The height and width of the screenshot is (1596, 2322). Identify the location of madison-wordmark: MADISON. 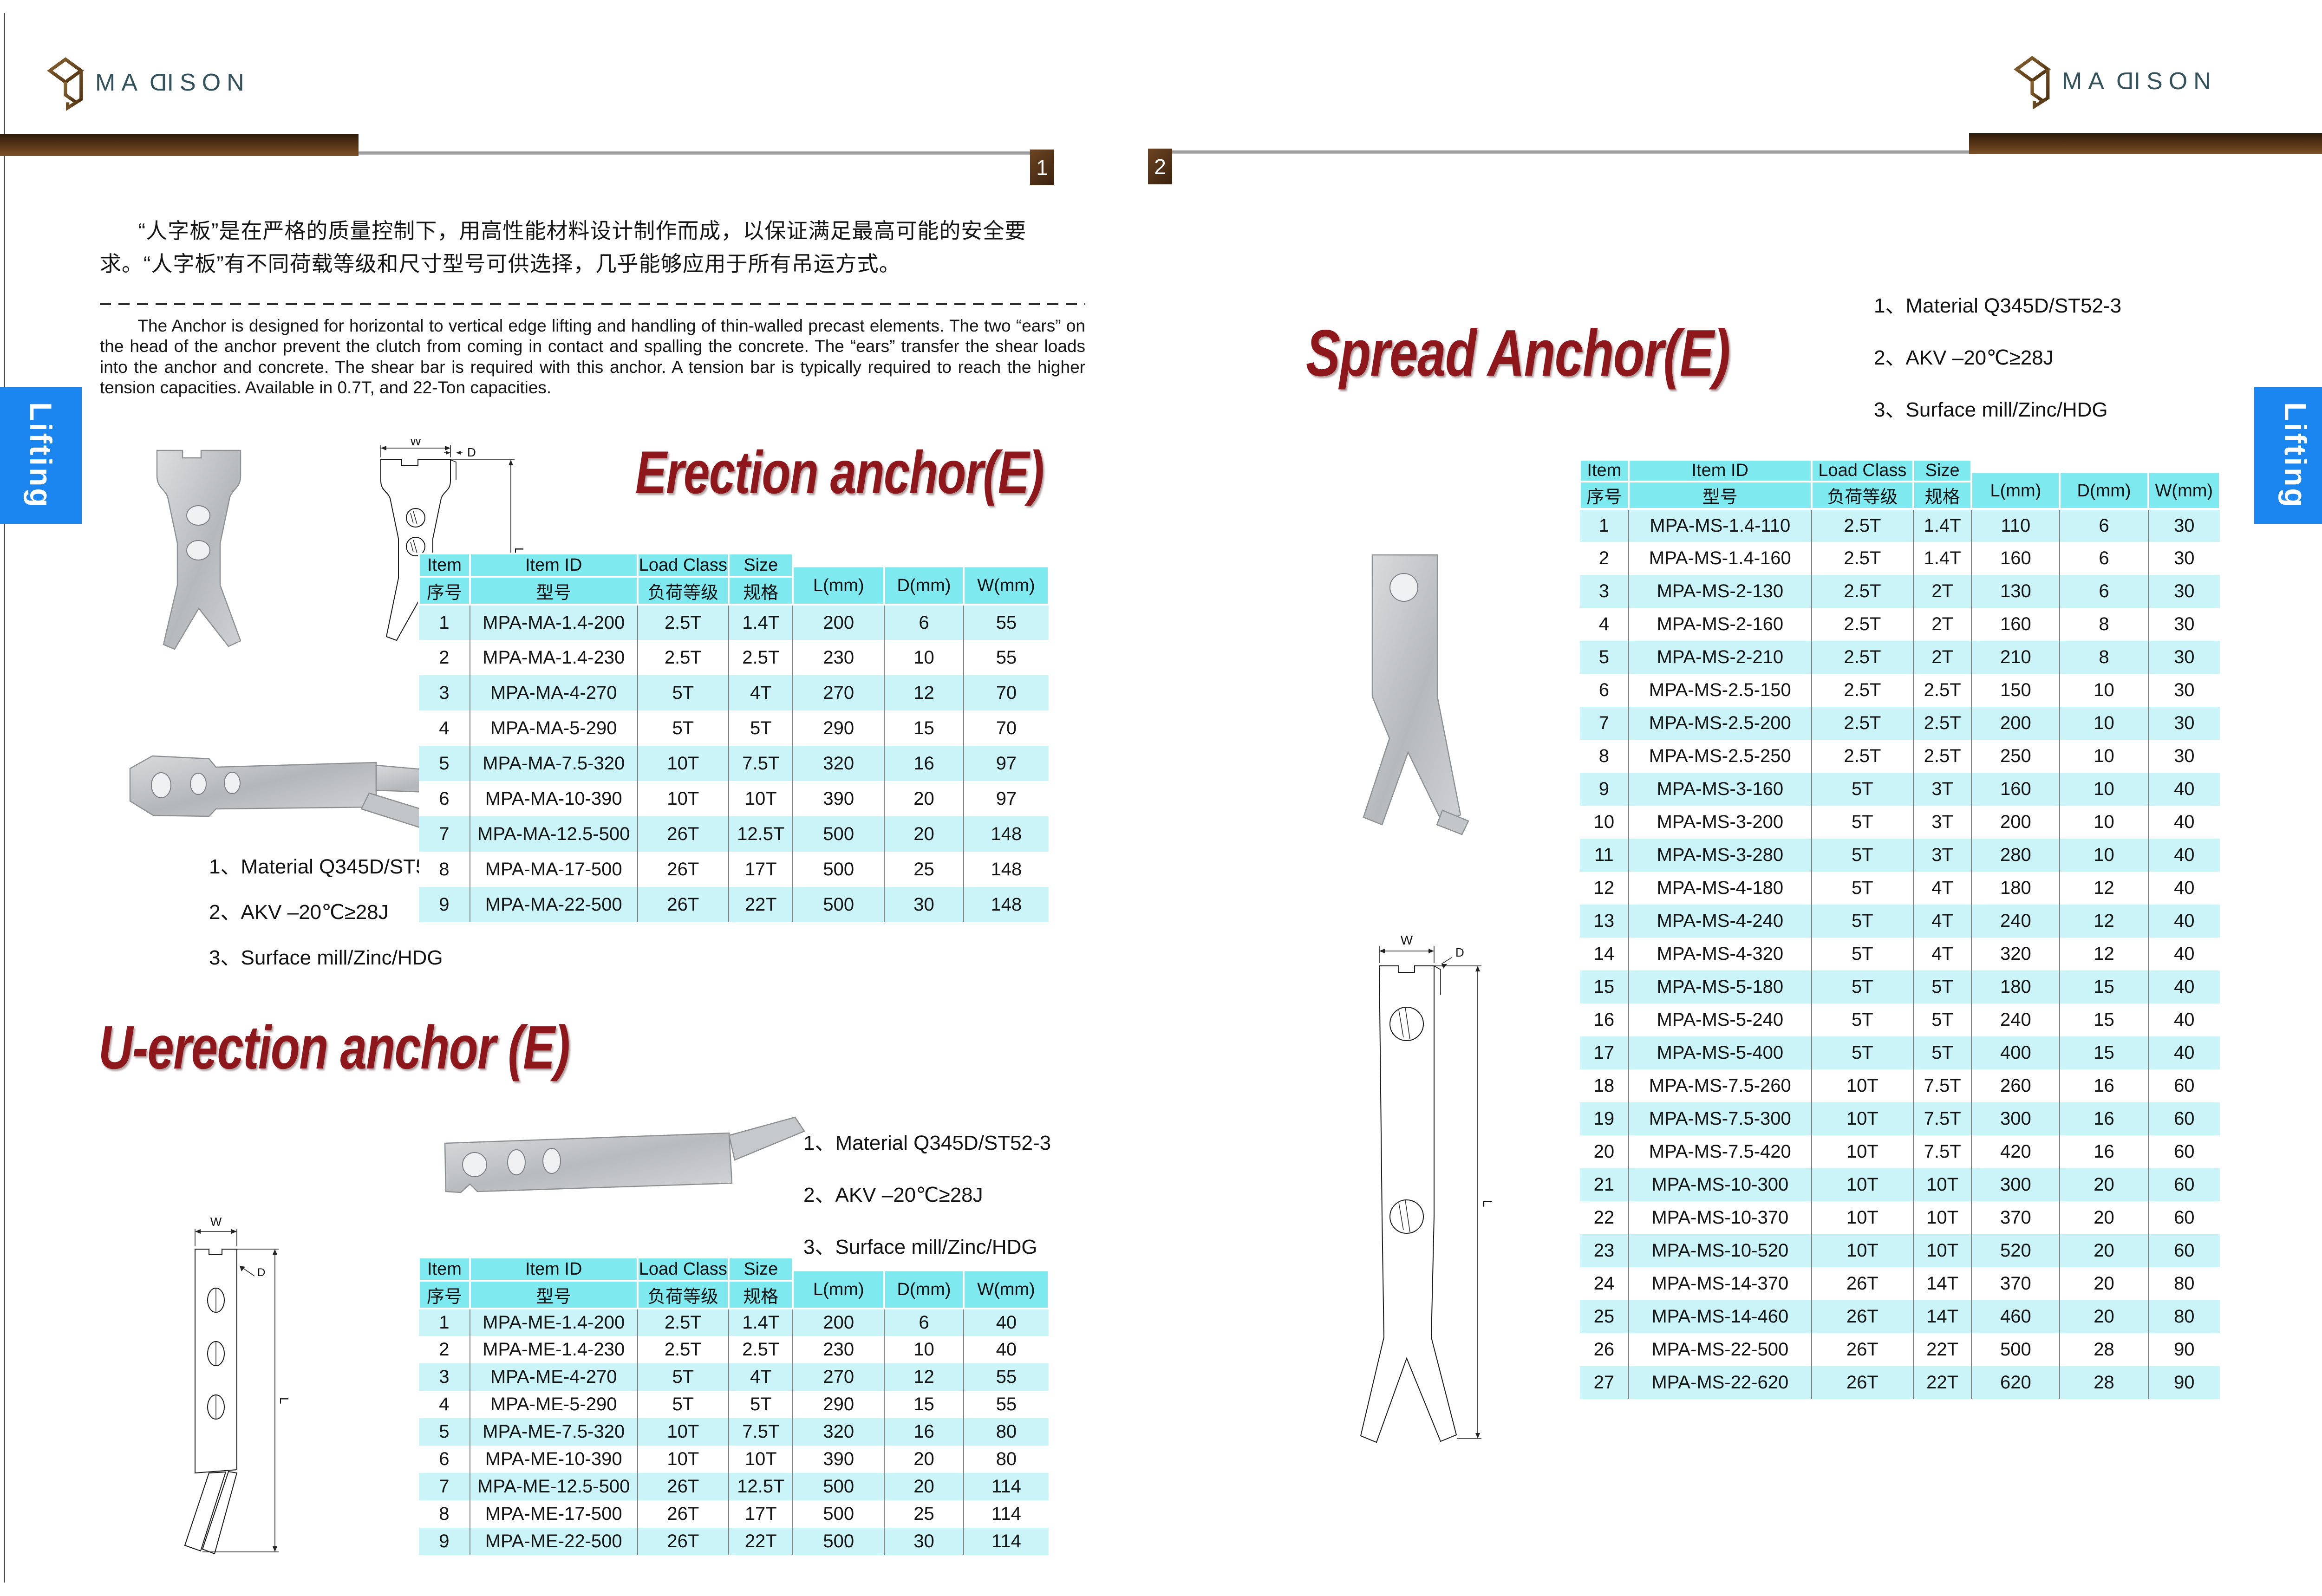
(172, 83).